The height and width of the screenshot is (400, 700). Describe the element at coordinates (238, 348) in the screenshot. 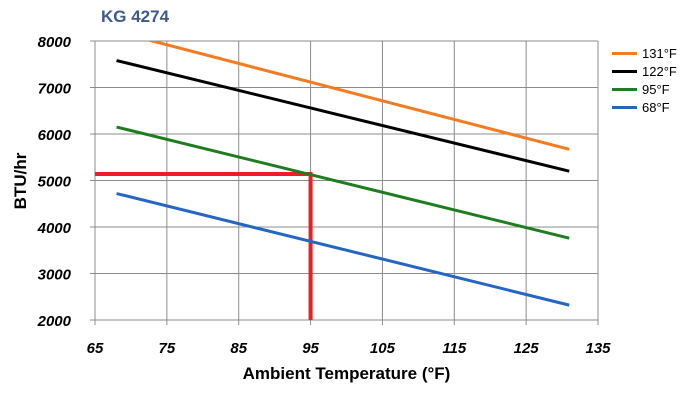

I see `x-tick-label: 85` at that location.